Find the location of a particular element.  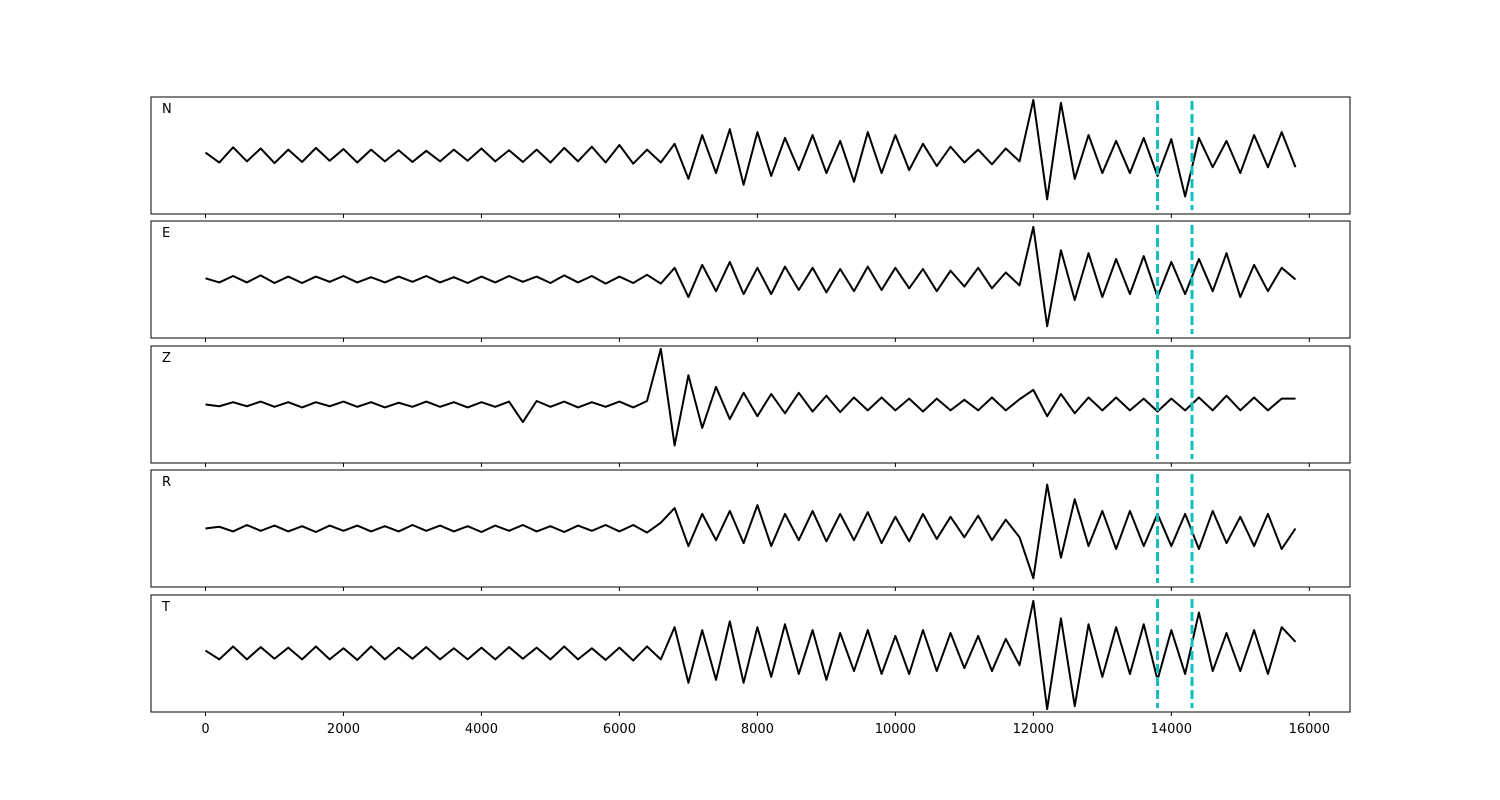

panel-label: E is located at coordinates (166, 233).